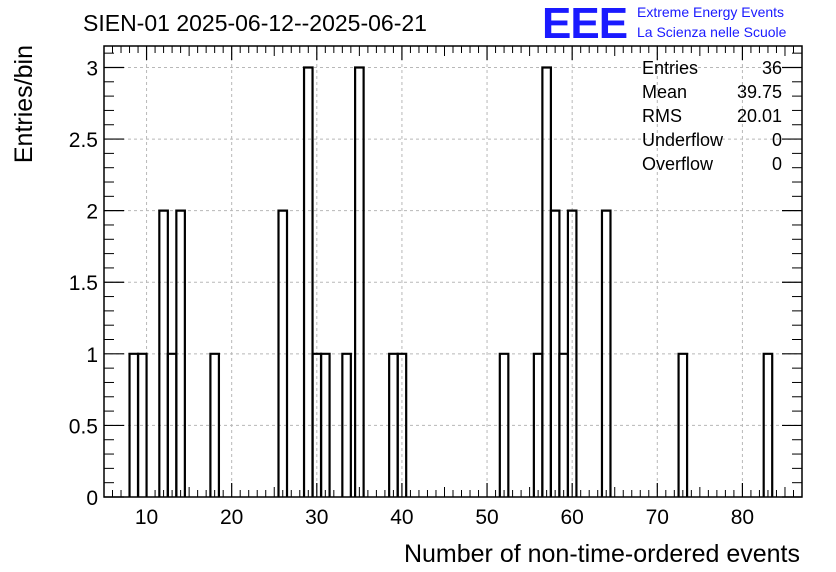 This screenshot has width=836, height=572. What do you see at coordinates (759, 92) in the screenshot?
I see `stat-value: 39.75` at bounding box center [759, 92].